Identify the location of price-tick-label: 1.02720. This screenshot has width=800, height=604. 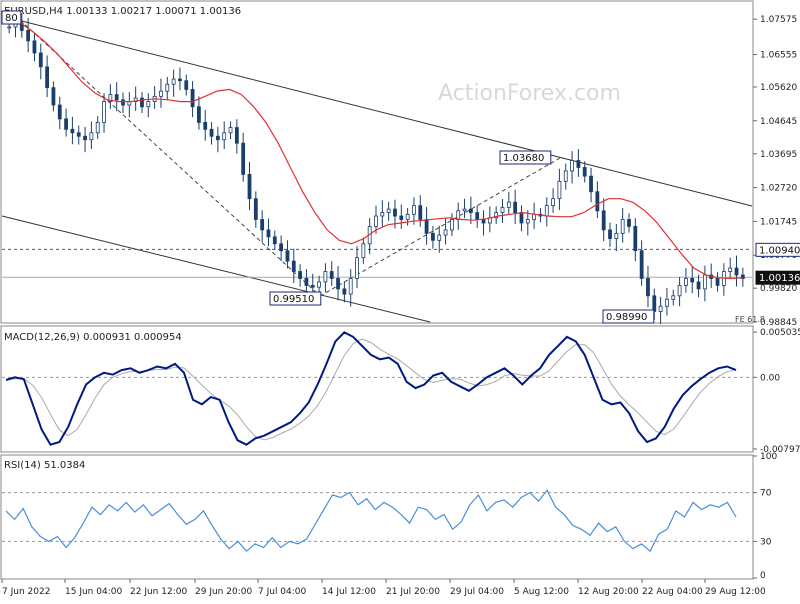
(778, 189).